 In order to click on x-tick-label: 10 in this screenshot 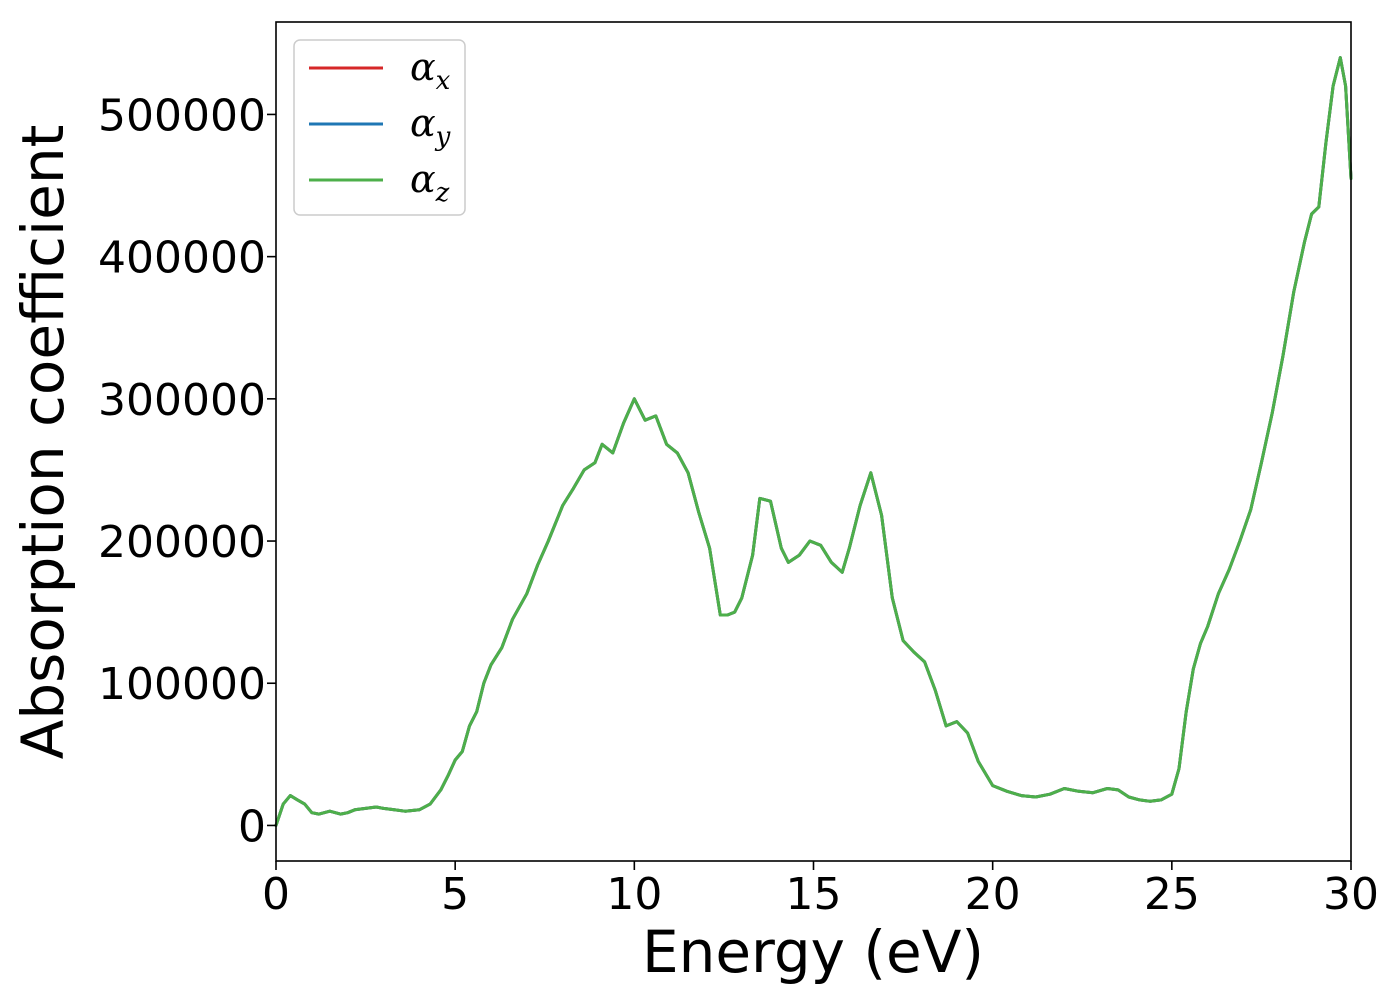, I will do `click(634, 894)`.